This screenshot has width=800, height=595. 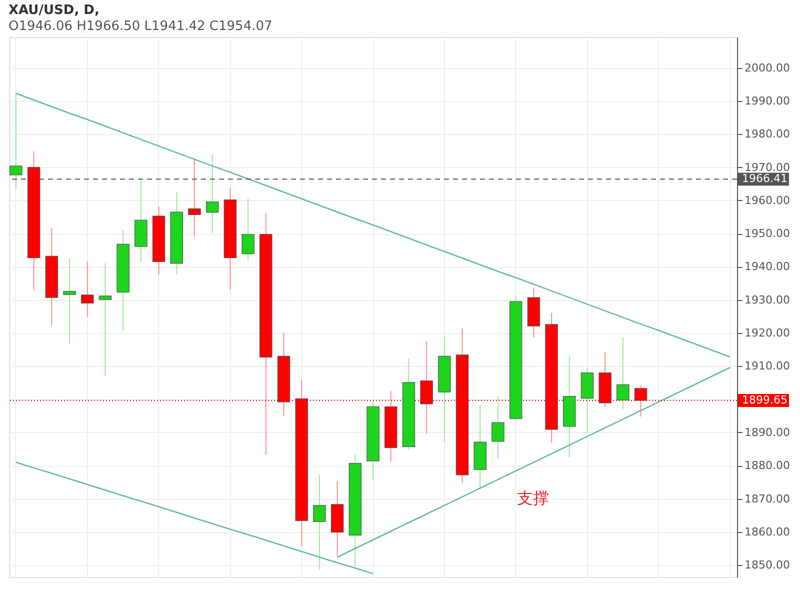 I want to click on y-tick-label: 1890.00, so click(x=767, y=432).